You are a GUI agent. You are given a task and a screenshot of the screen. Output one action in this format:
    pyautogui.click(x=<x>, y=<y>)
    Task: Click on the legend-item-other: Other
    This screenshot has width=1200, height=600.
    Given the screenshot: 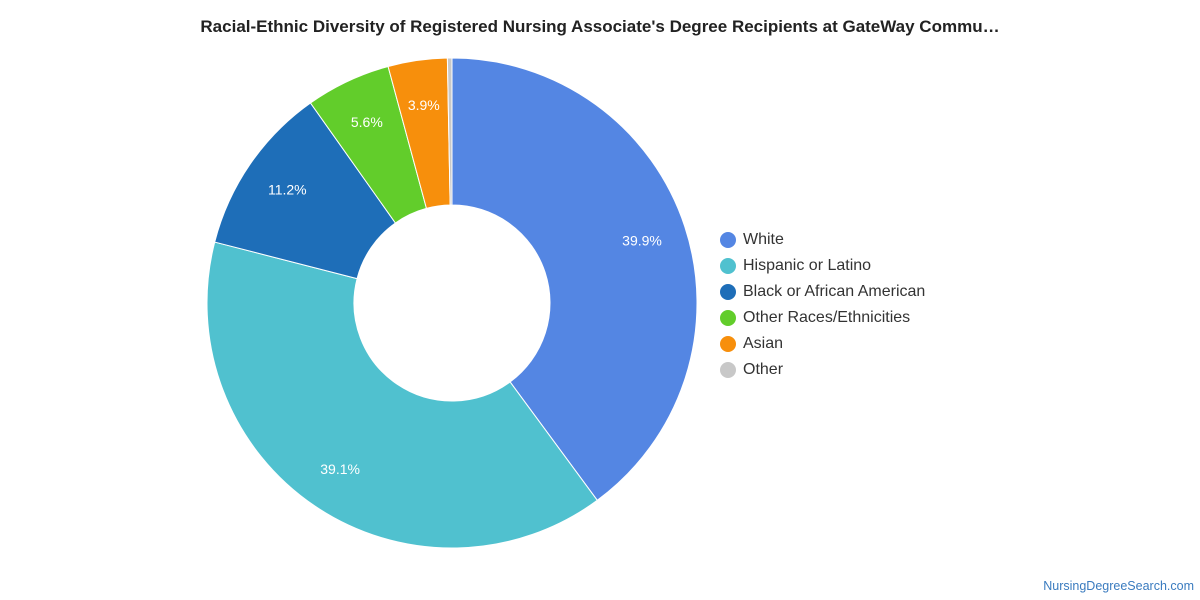 What is the action you would take?
    pyautogui.click(x=822, y=370)
    